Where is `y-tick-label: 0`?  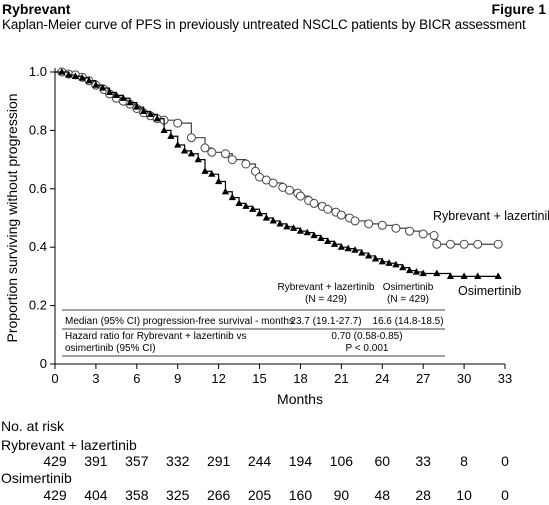
y-tick-label: 0 is located at coordinates (43, 363).